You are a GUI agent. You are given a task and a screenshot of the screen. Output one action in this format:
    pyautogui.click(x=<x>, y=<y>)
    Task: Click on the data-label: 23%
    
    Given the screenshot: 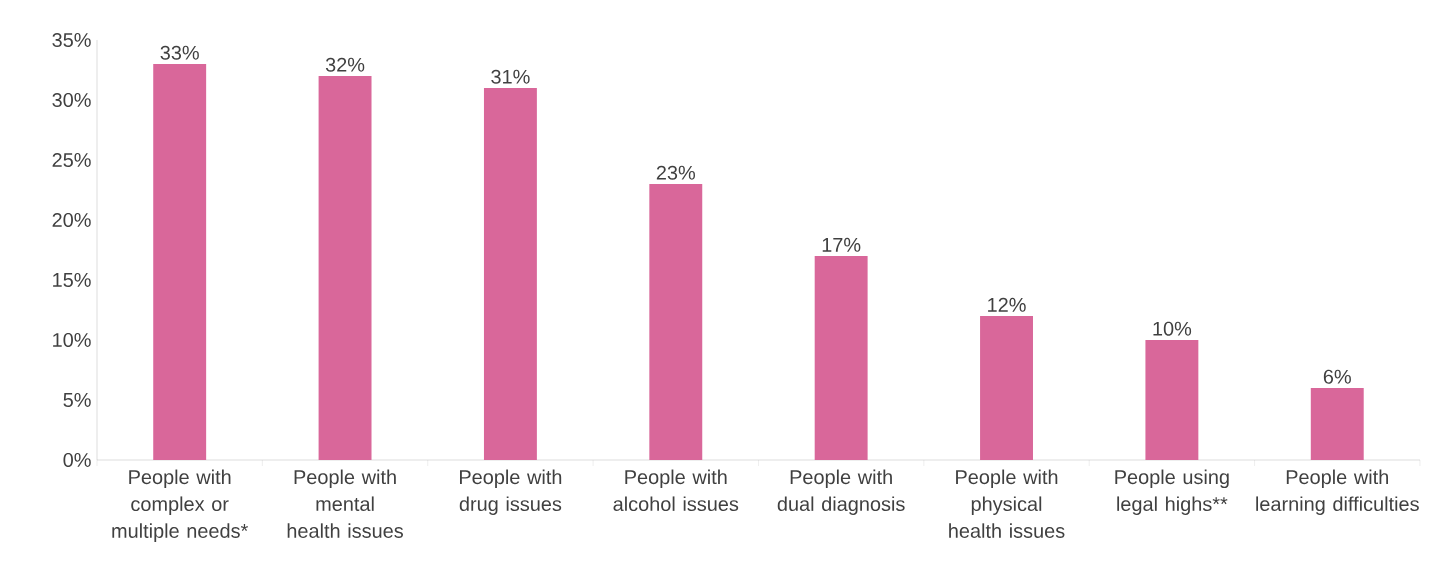 What is the action you would take?
    pyautogui.click(x=675, y=172)
    